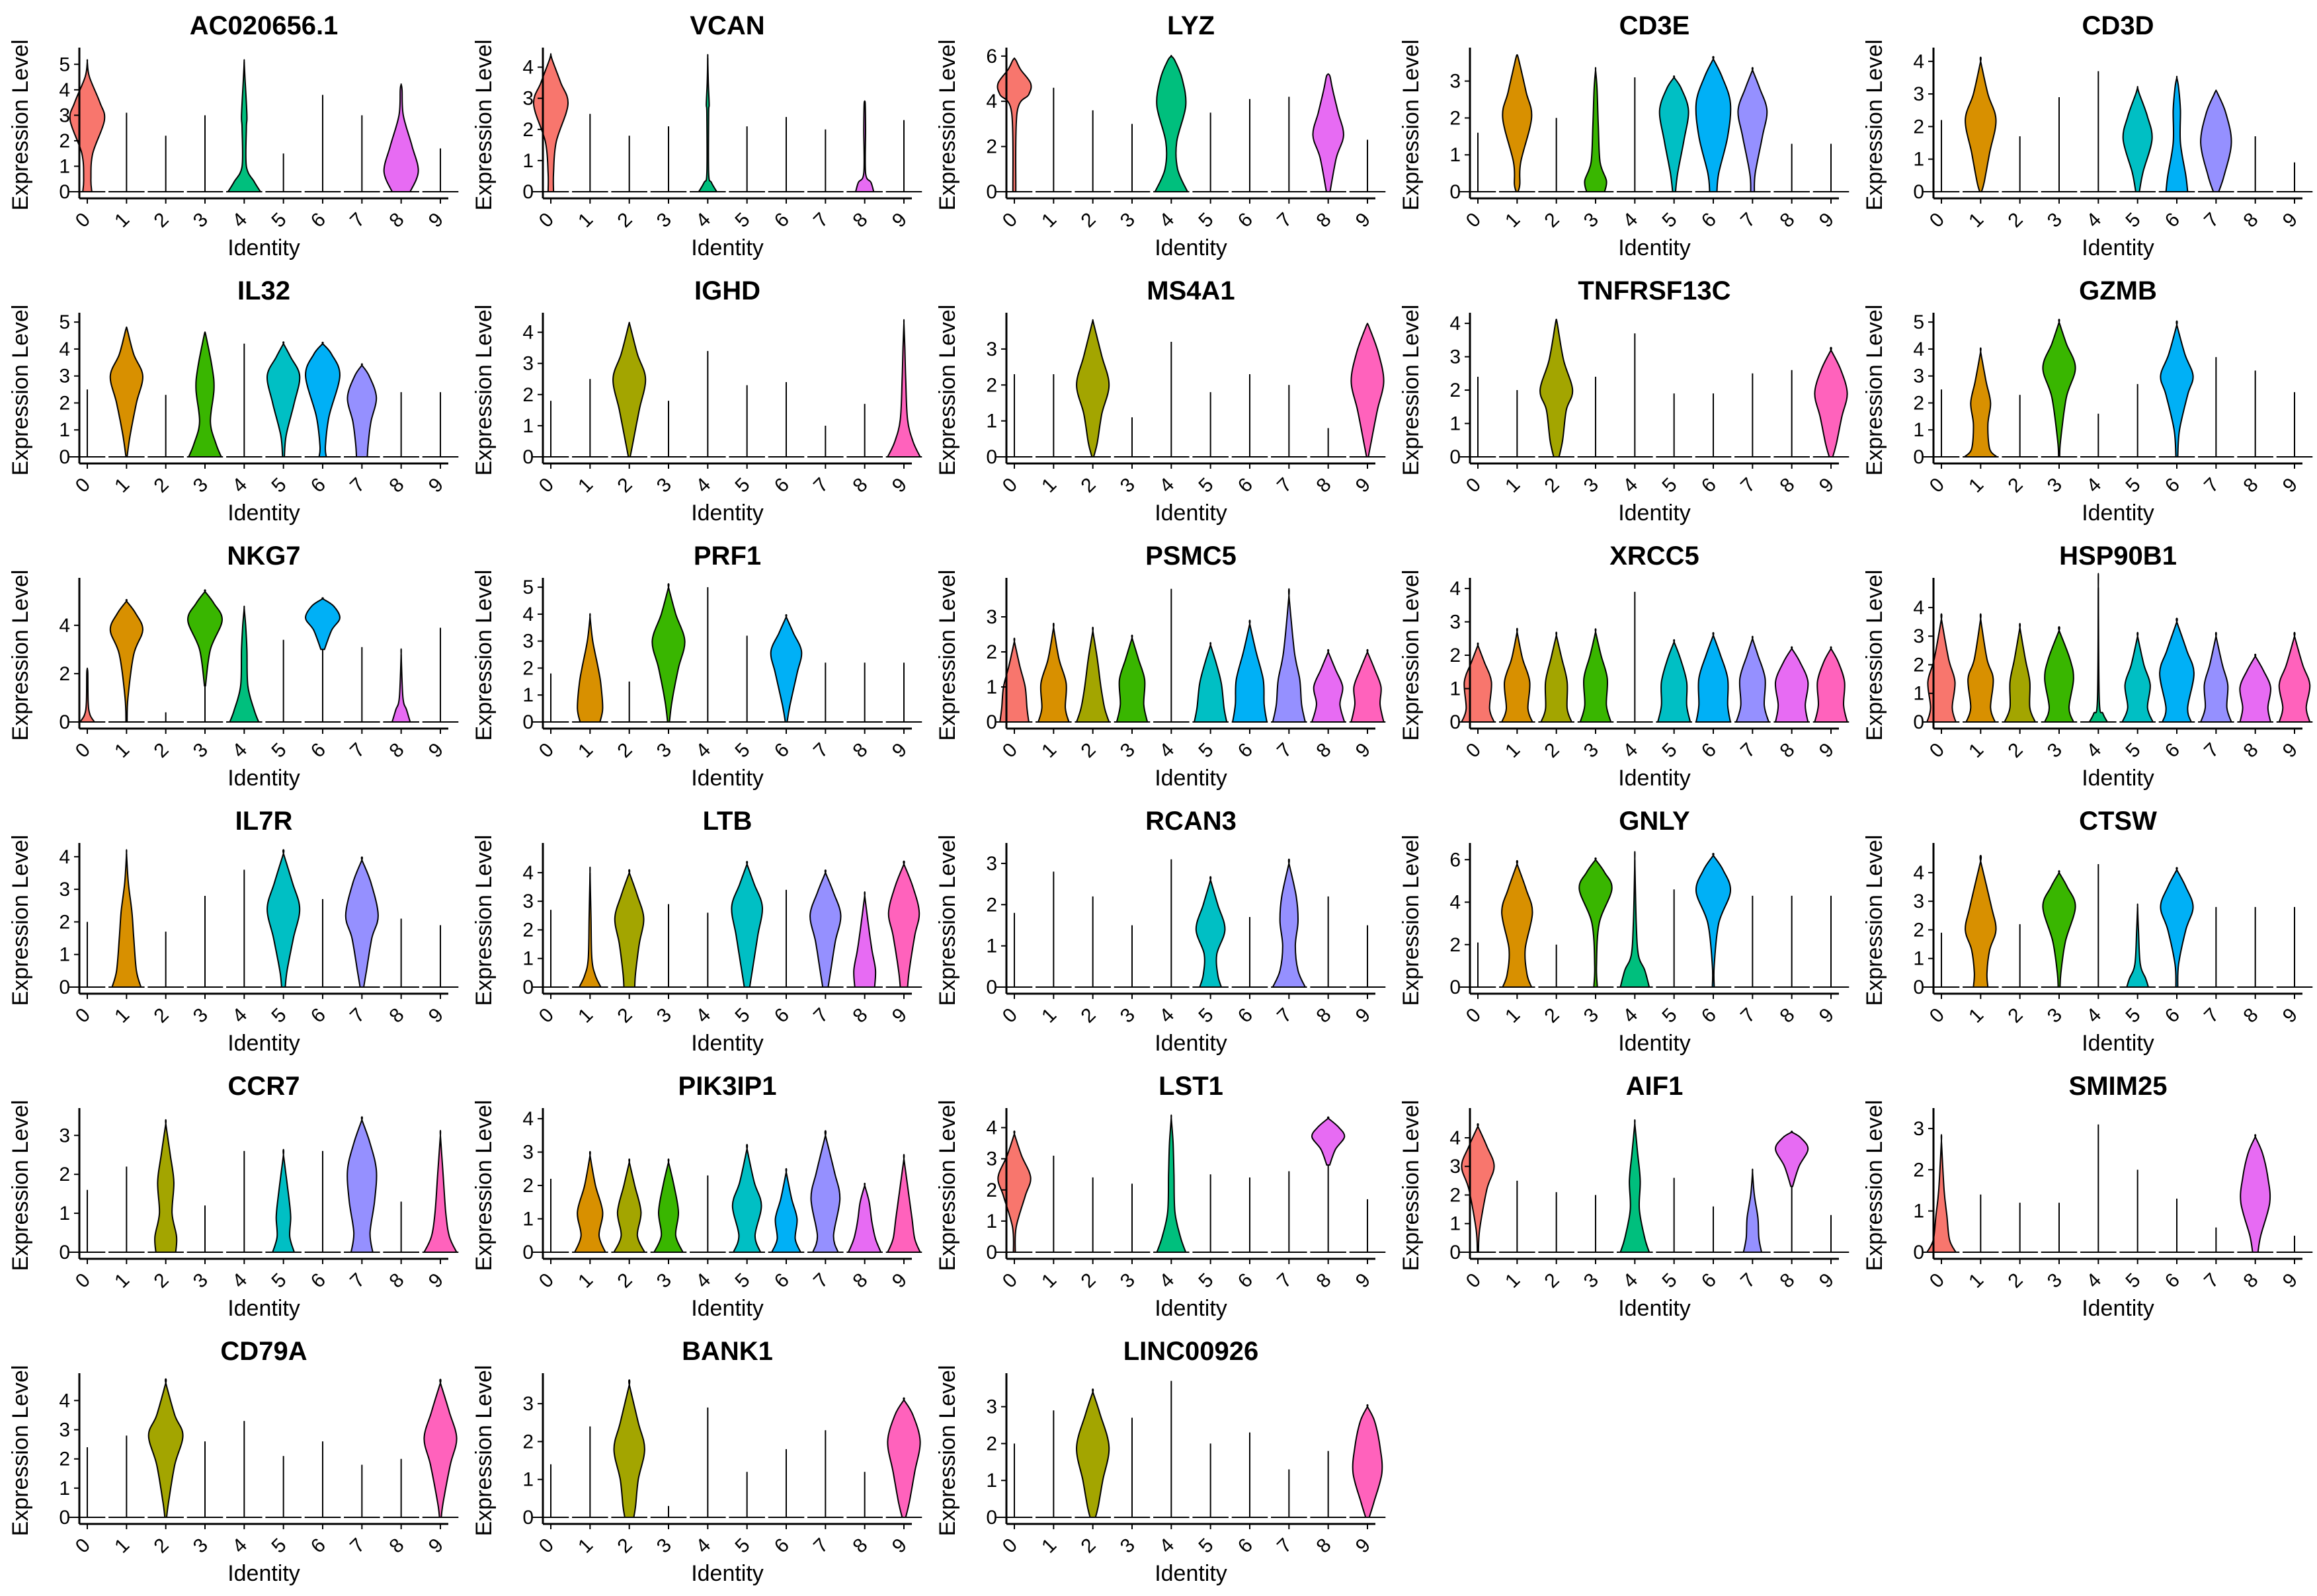 The width and height of the screenshot is (2317, 1596). I want to click on panel-title: PIK3IP1, so click(727, 1086).